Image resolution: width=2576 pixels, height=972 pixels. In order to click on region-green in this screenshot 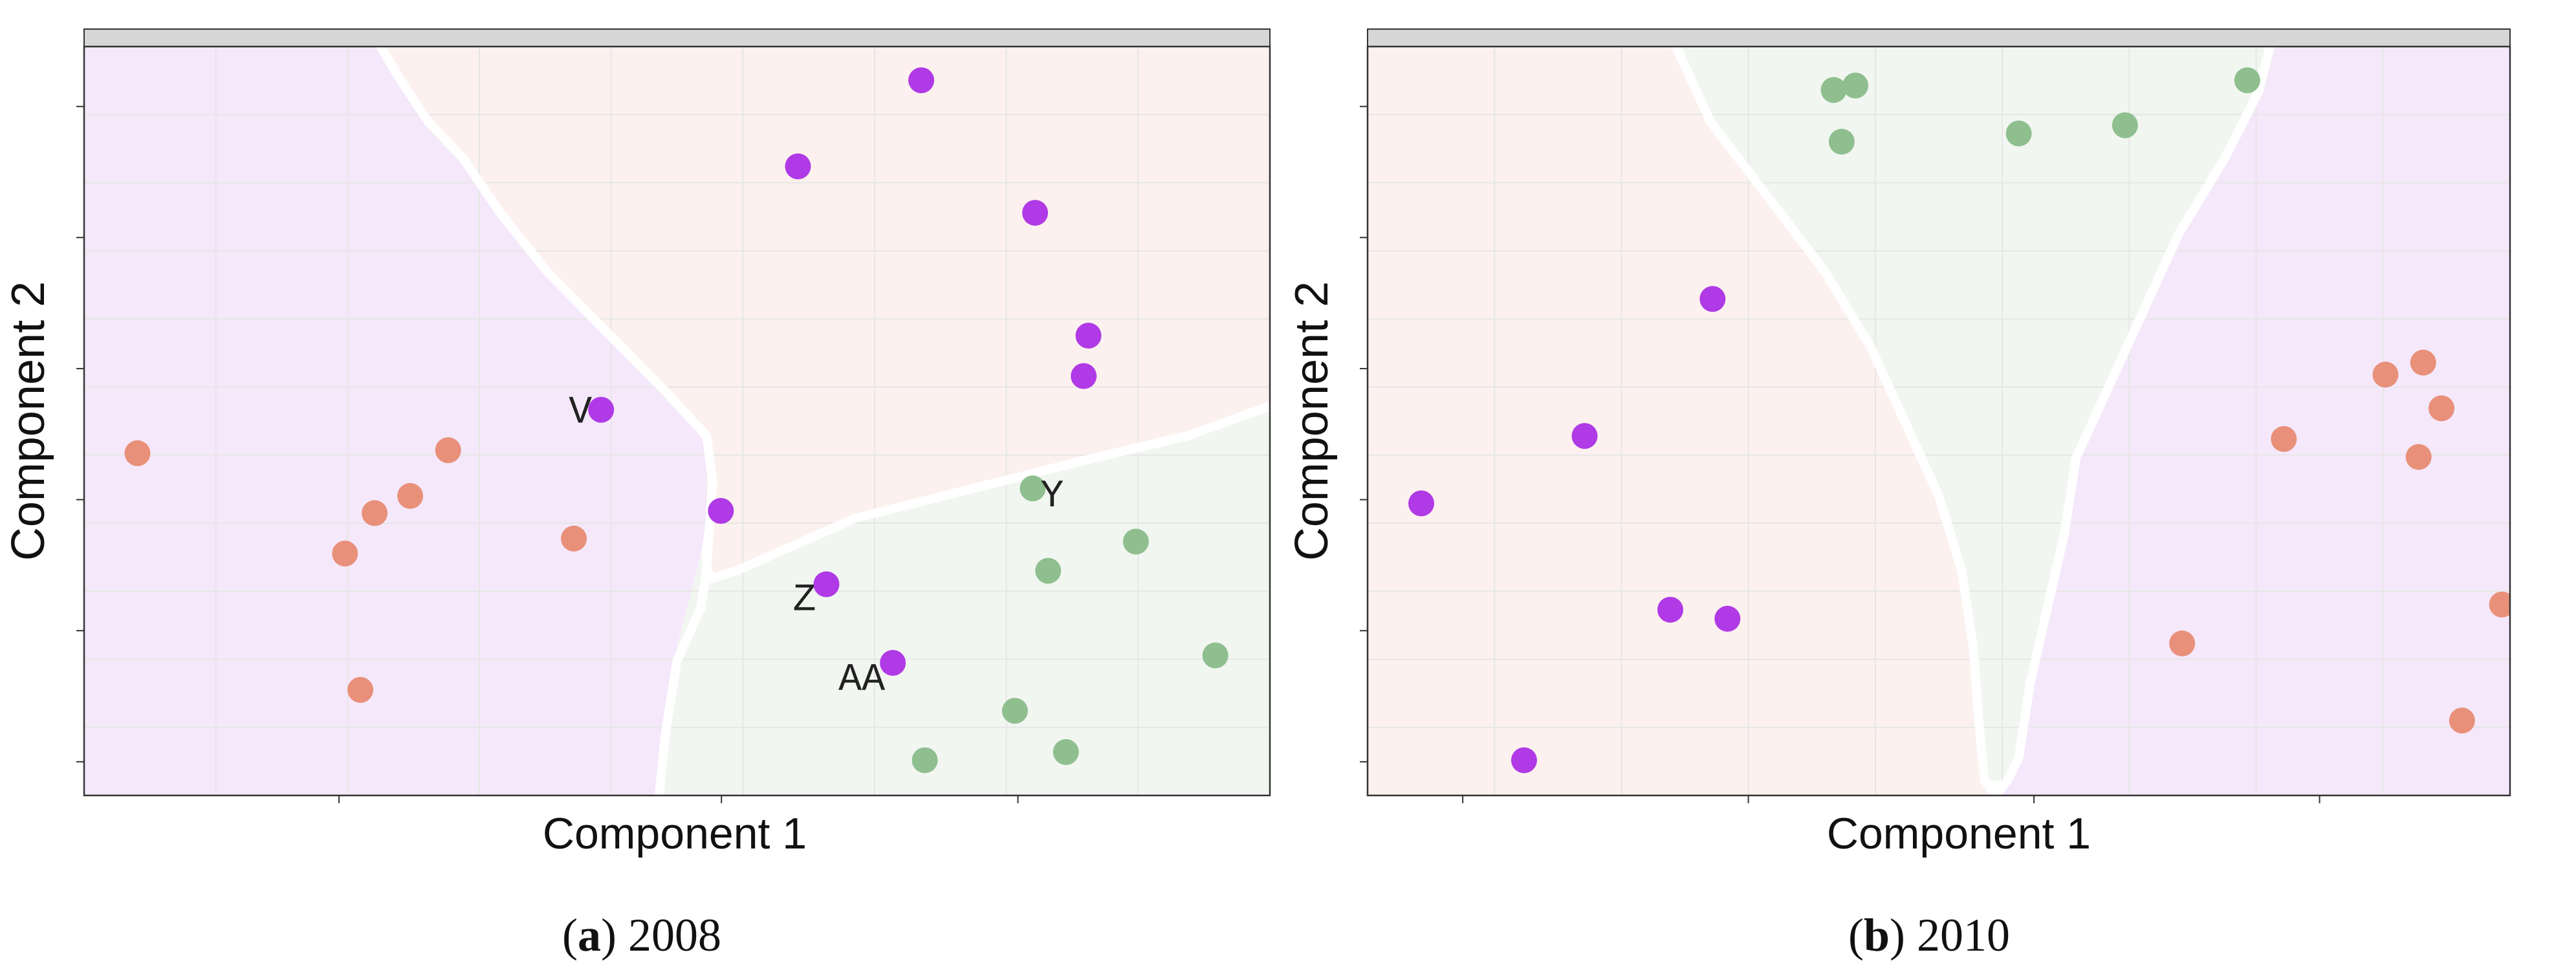, I will do `click(965, 600)`.